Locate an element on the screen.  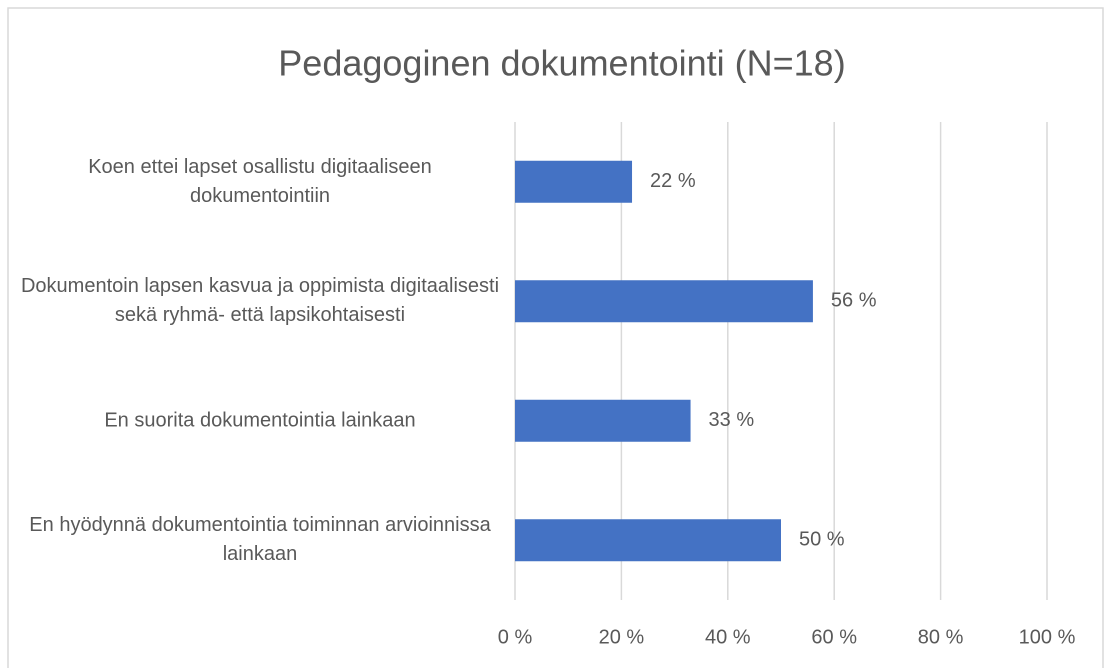
y-tick-label: En suorita dokumentointia lainkaan is located at coordinates (260, 420).